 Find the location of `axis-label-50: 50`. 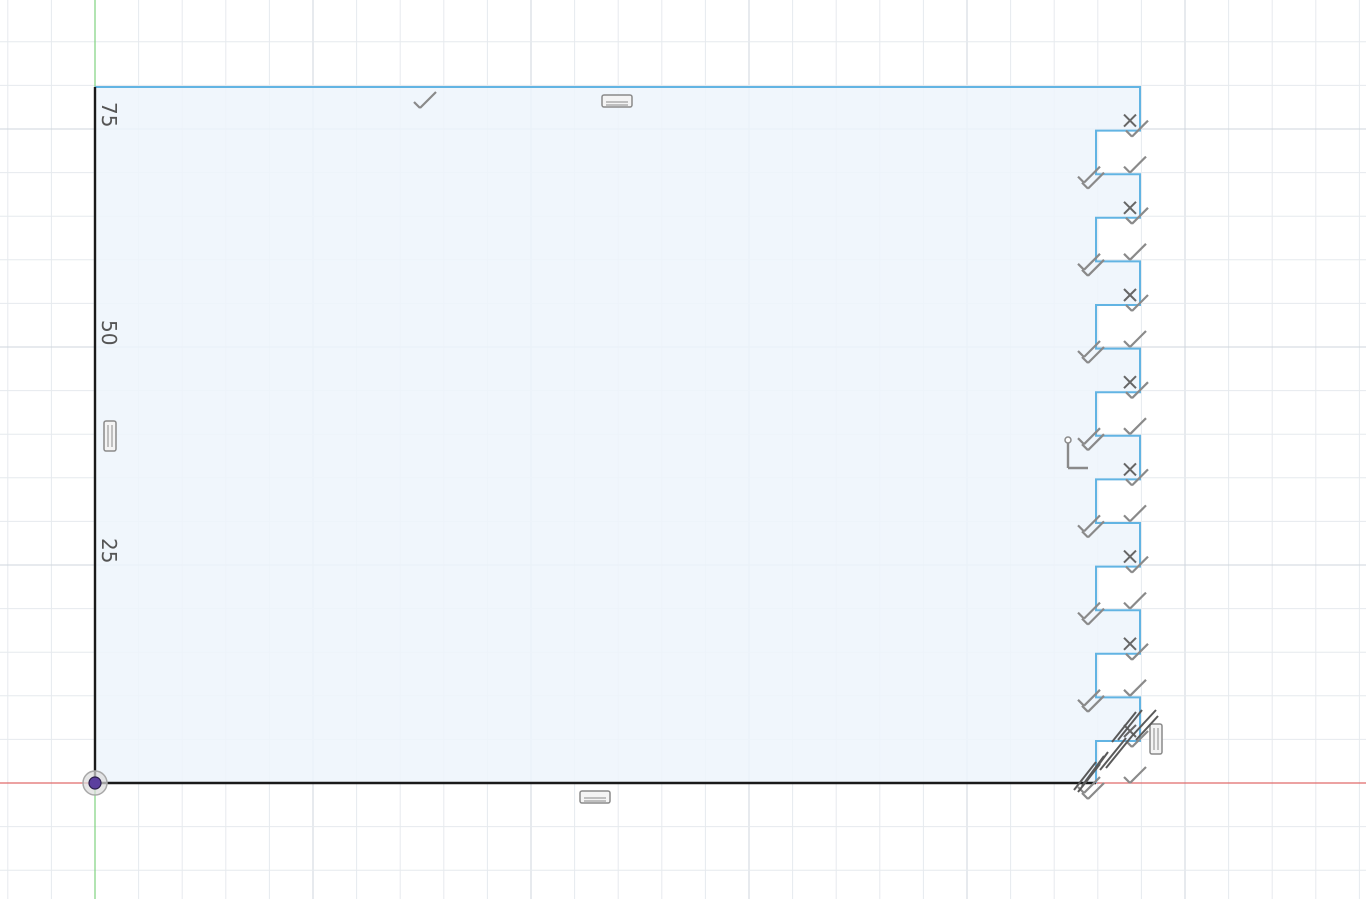

axis-label-50: 50 is located at coordinates (109, 332).